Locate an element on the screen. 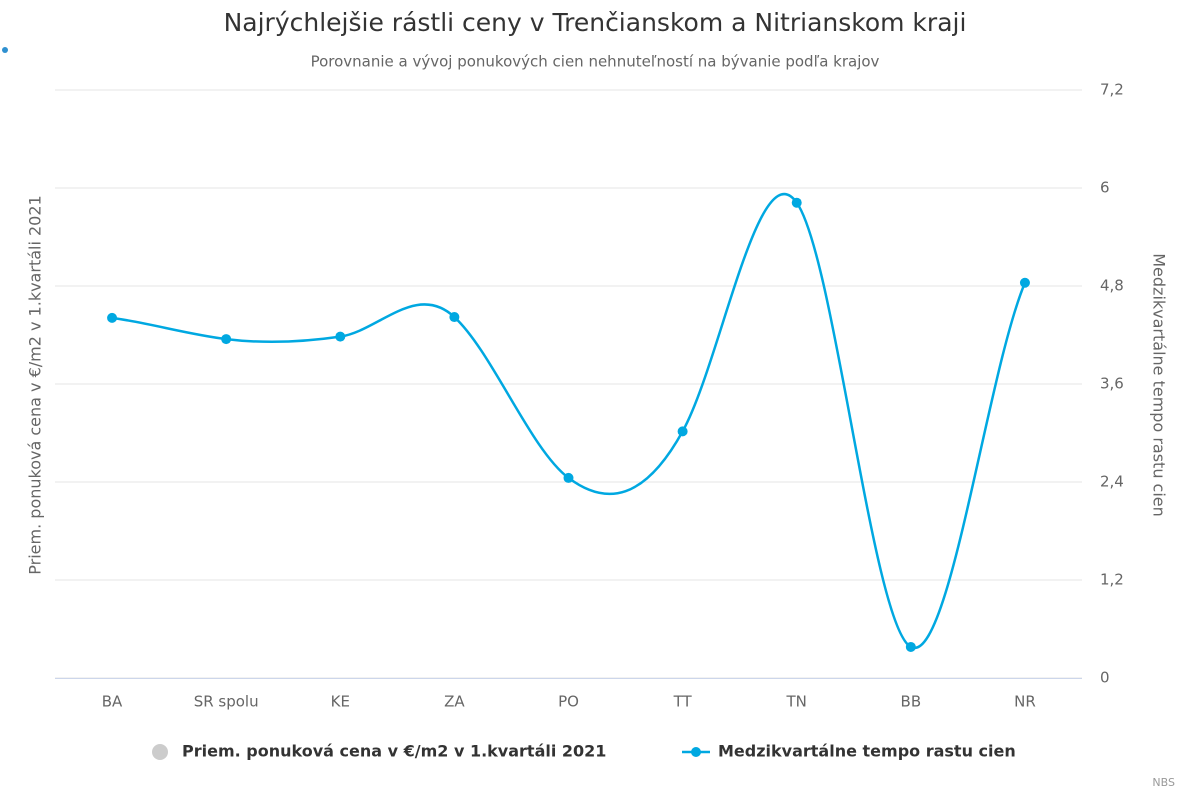 The image size is (1190, 800). y2-axis-title: Medzikvartálne tempo rastu cien is located at coordinates (1159, 385).